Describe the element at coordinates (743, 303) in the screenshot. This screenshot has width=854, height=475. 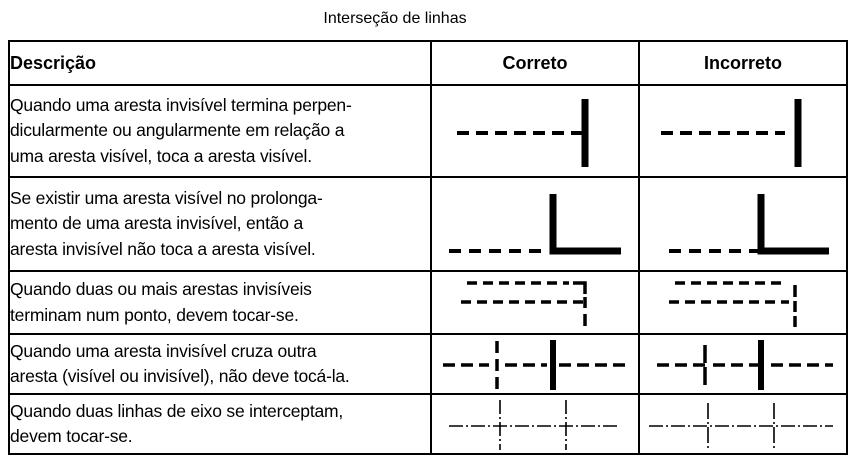
I see `diagram-row3-incorrect` at that location.